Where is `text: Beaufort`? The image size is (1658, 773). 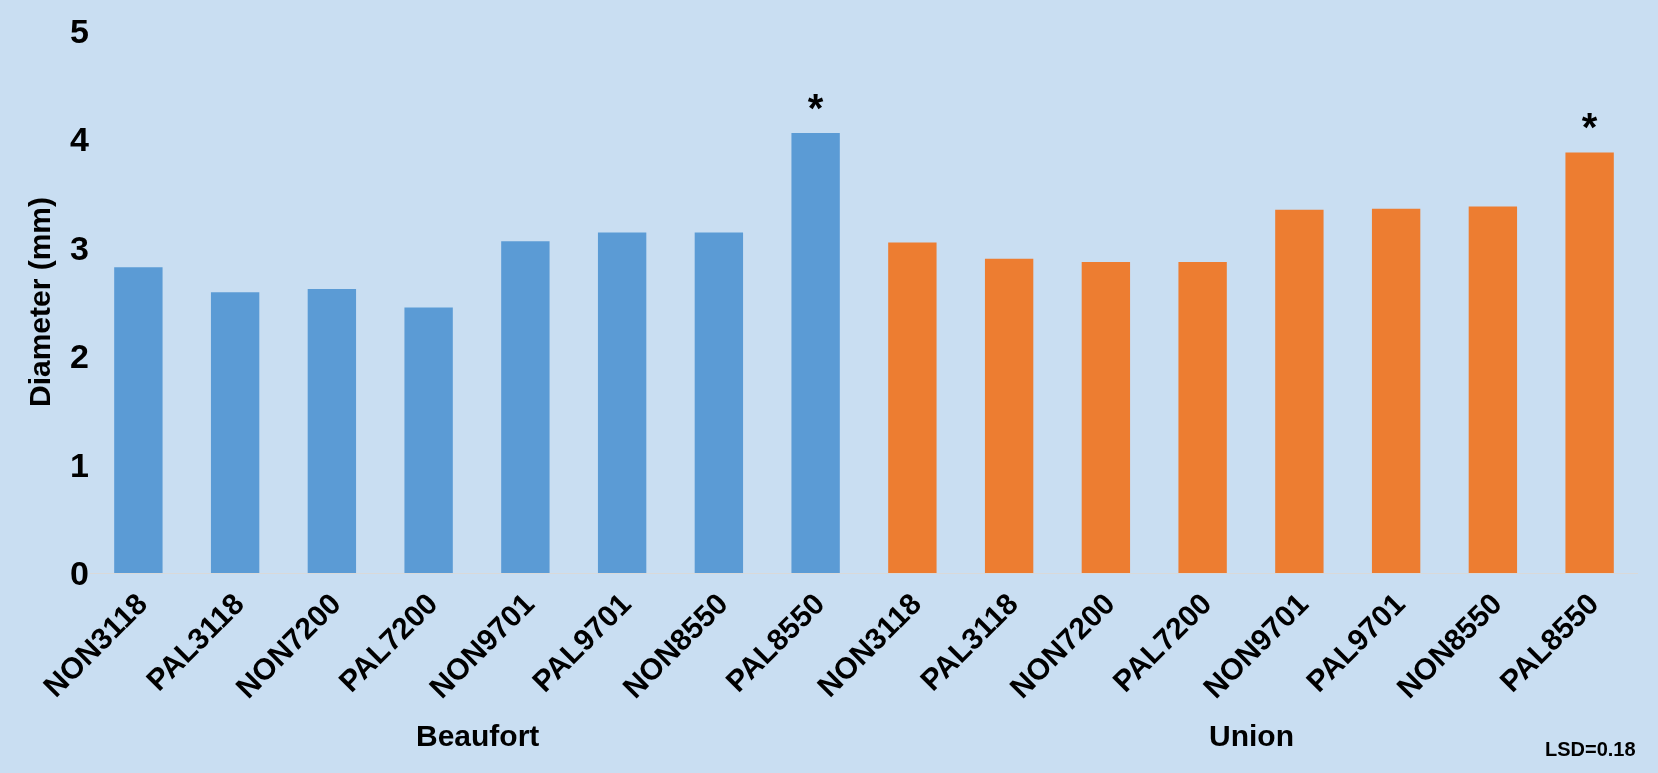 text: Beaufort is located at coordinates (478, 735).